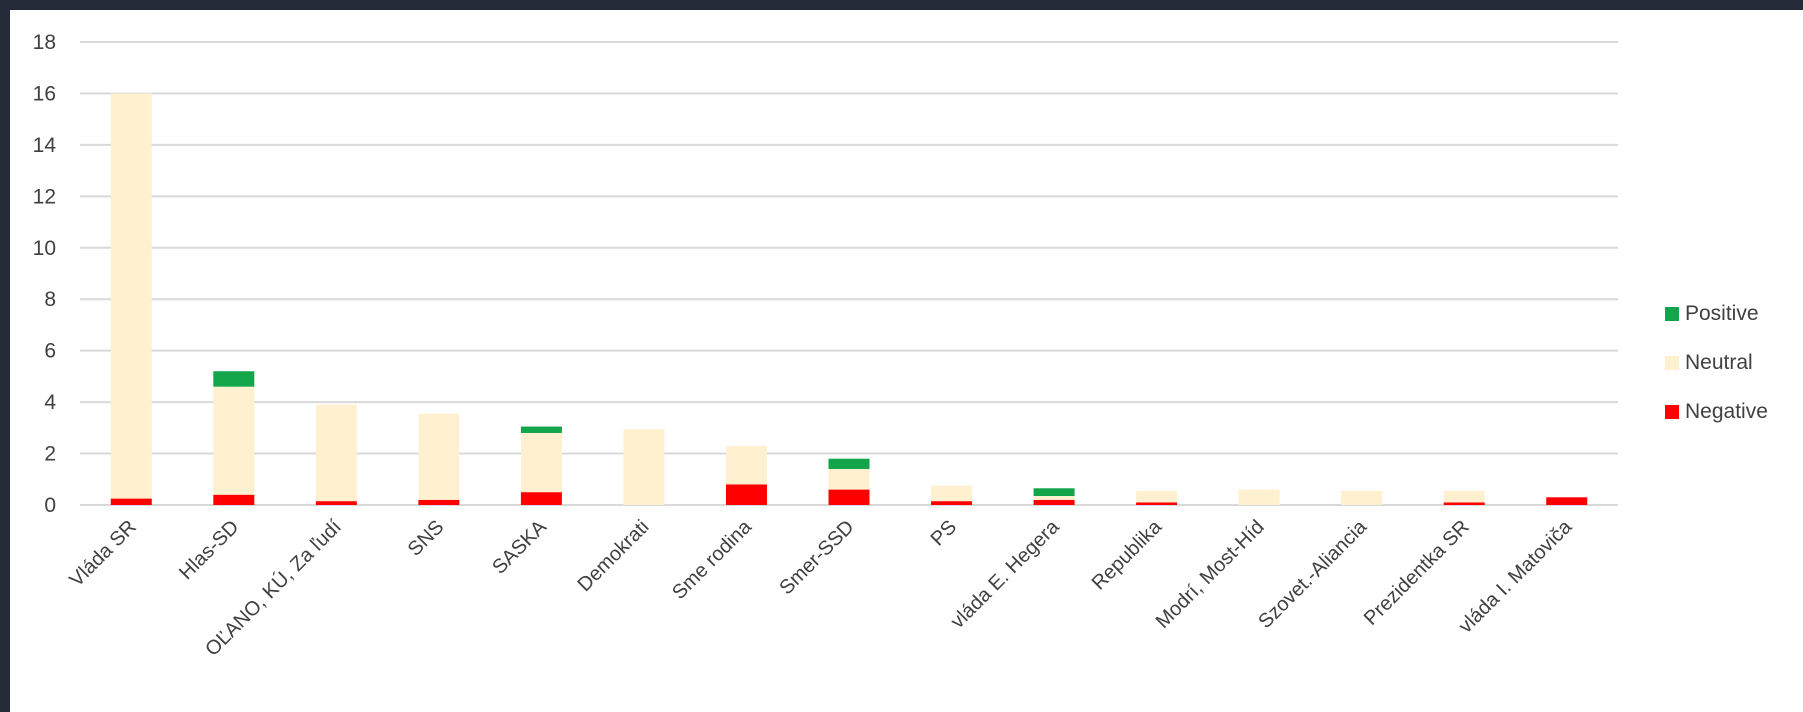 This screenshot has height=712, width=1803. Describe the element at coordinates (1362, 497) in the screenshot. I see `bar-neutral-szovet-aliancia` at that location.